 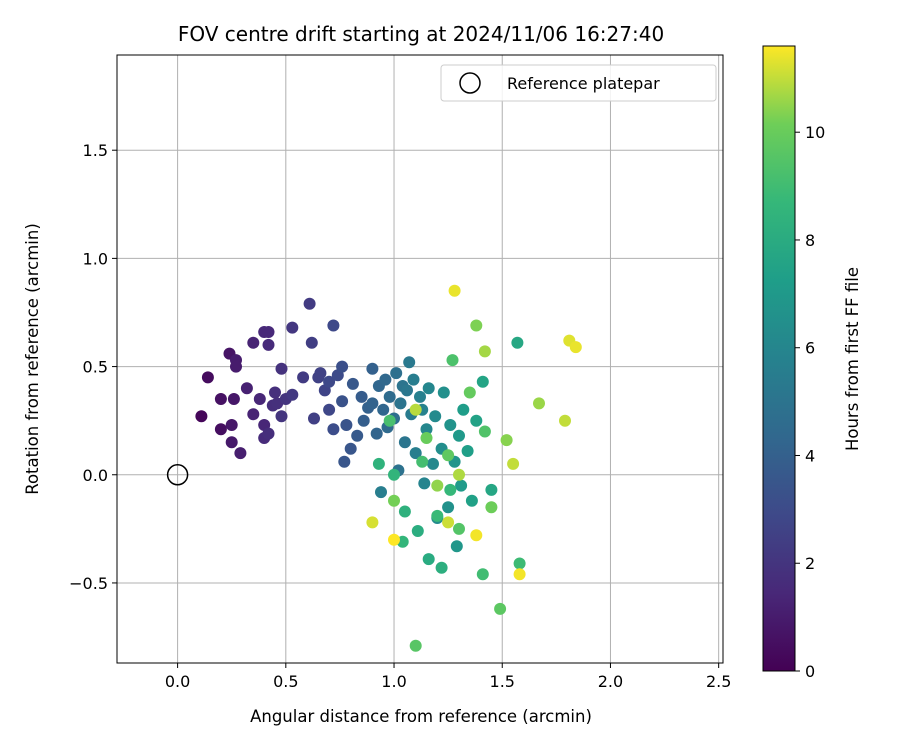 I want to click on legend-entry-reference-platepar: Reference platepar, so click(x=583, y=83).